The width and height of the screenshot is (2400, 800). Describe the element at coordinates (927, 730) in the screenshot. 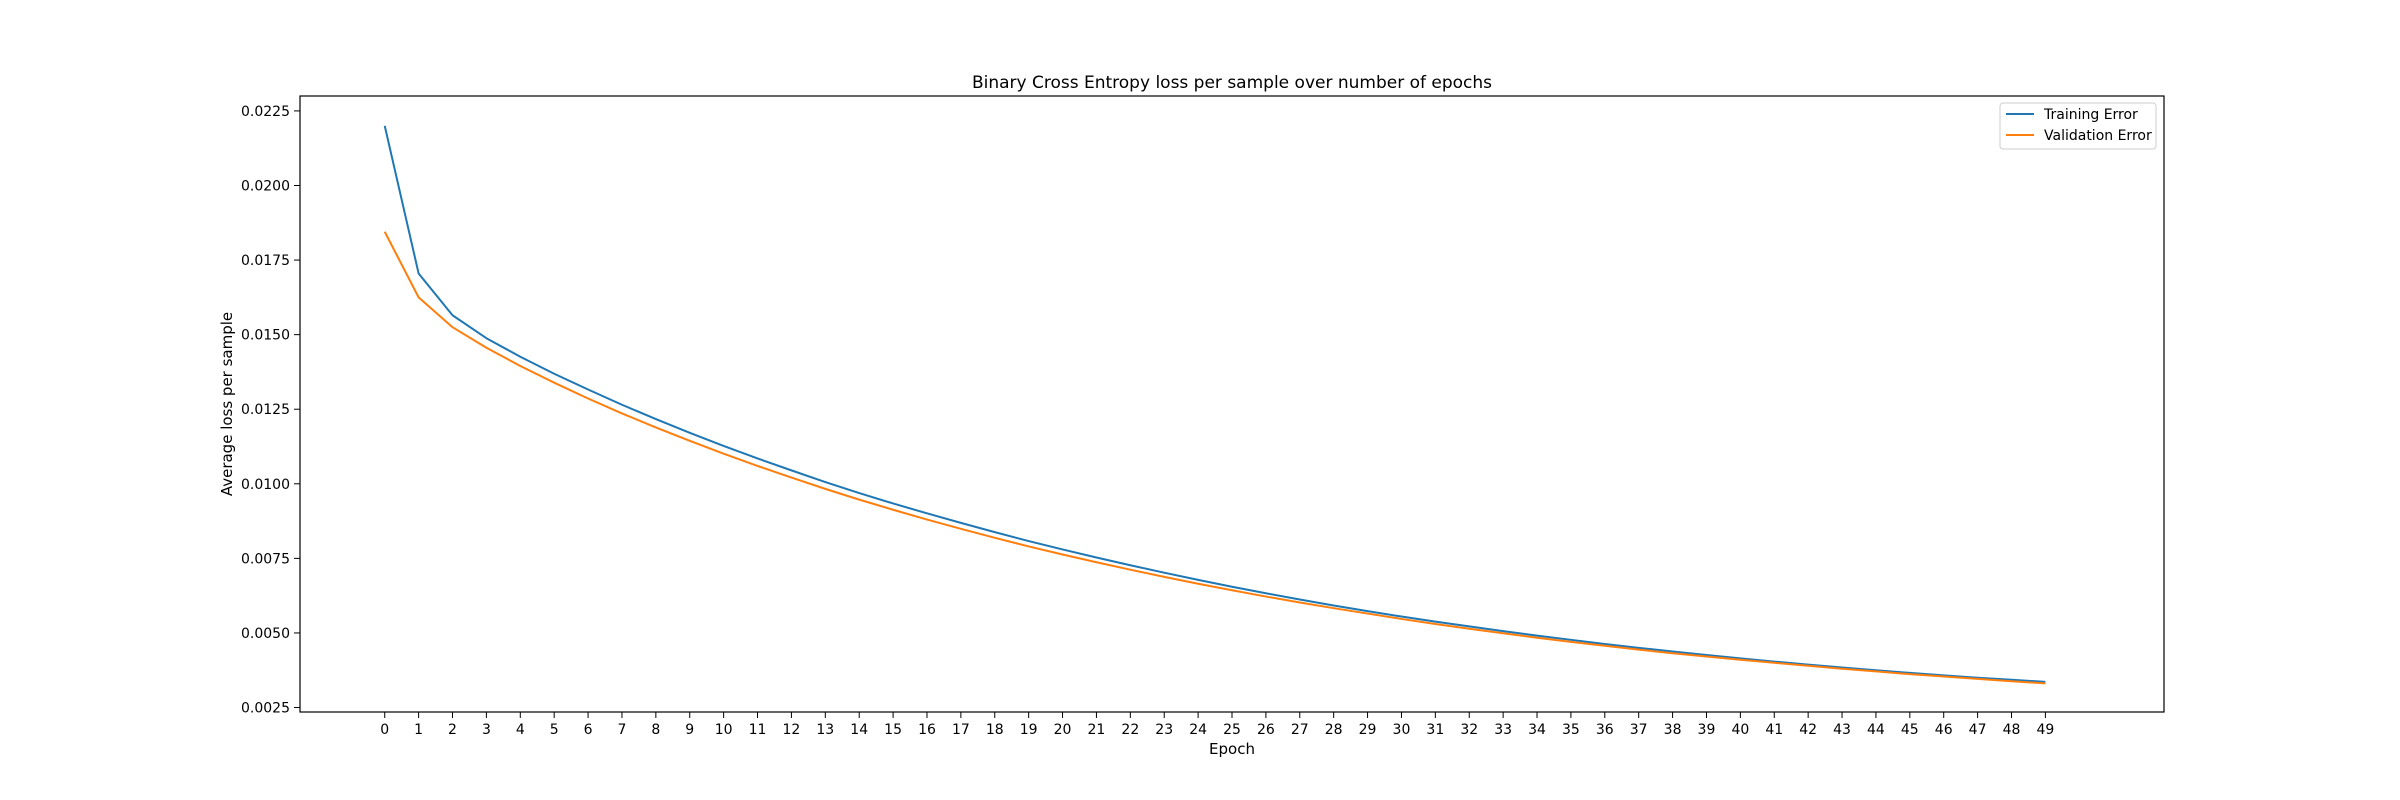

I see `x-tick-label: 16` at that location.